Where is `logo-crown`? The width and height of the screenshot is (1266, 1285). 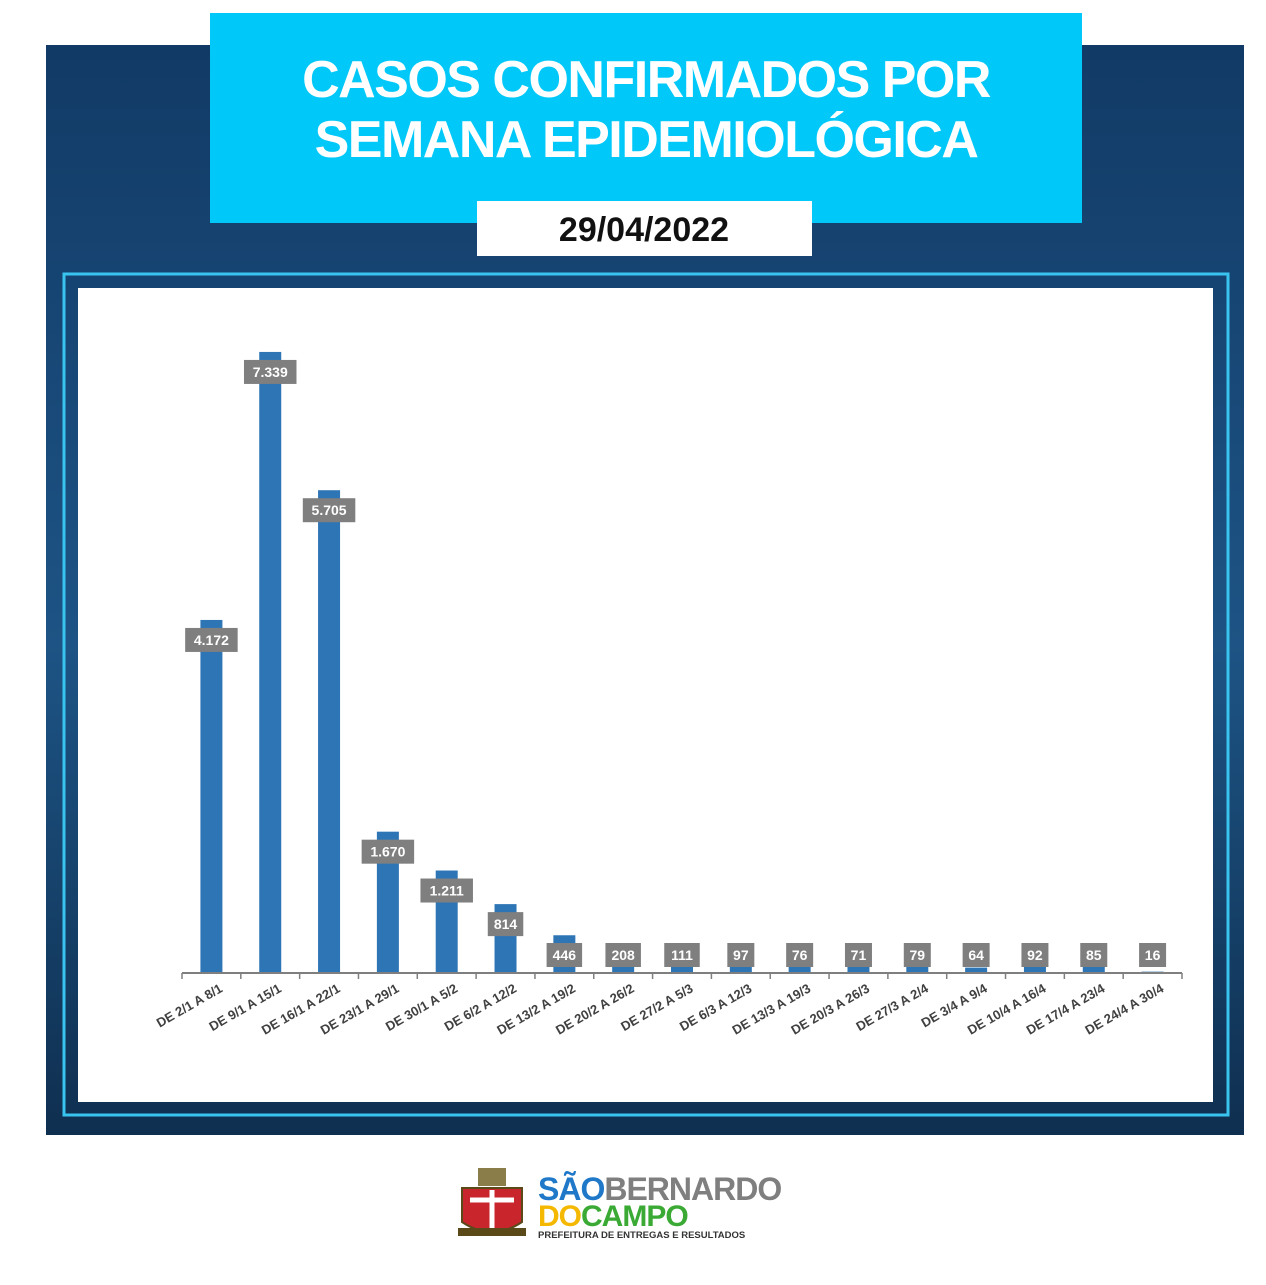
logo-crown is located at coordinates (492, 1177).